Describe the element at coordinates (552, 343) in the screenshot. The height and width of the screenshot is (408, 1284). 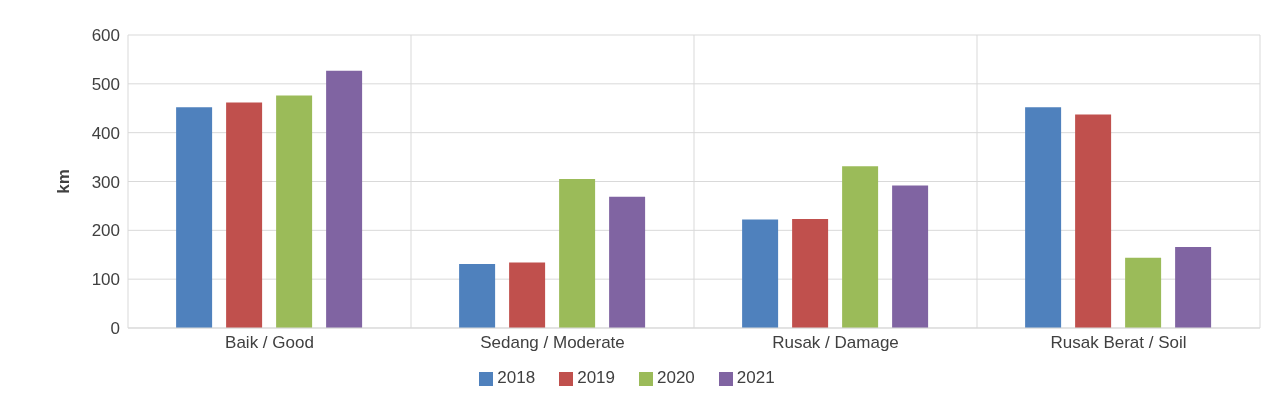
I see `x-tick-label: Sedang / Moderate` at that location.